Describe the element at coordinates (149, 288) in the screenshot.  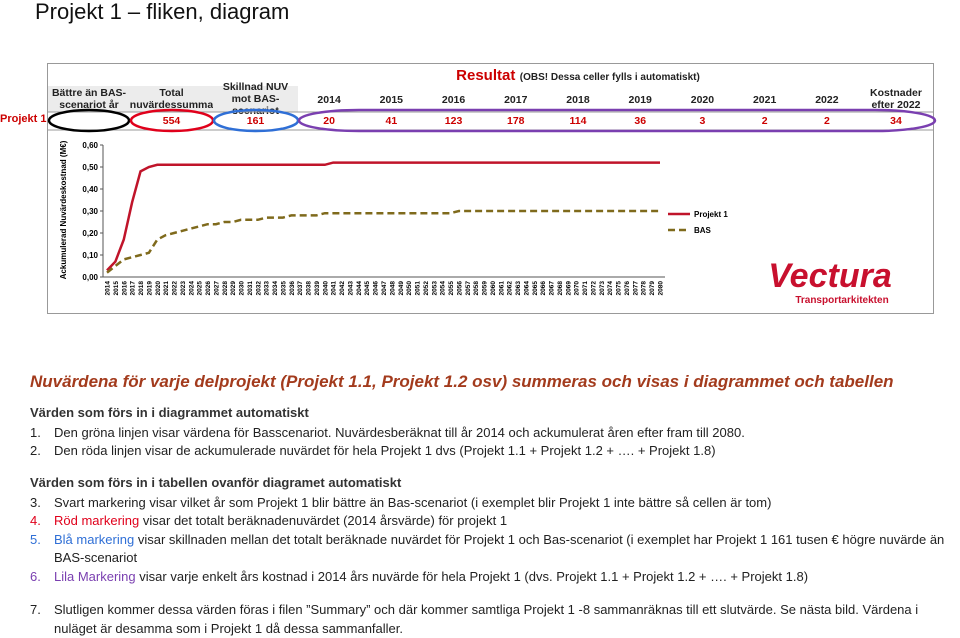
I see `x-tick-label: 2019` at that location.